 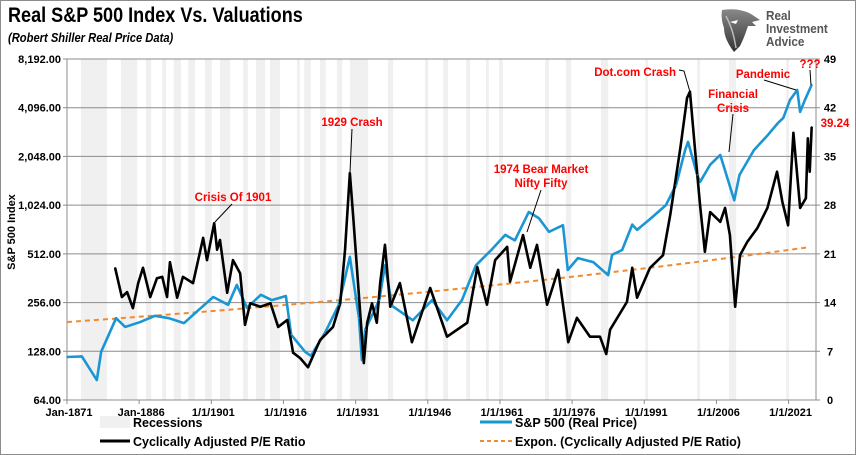 I want to click on y2-tick-label: 28, so click(x=830, y=206).